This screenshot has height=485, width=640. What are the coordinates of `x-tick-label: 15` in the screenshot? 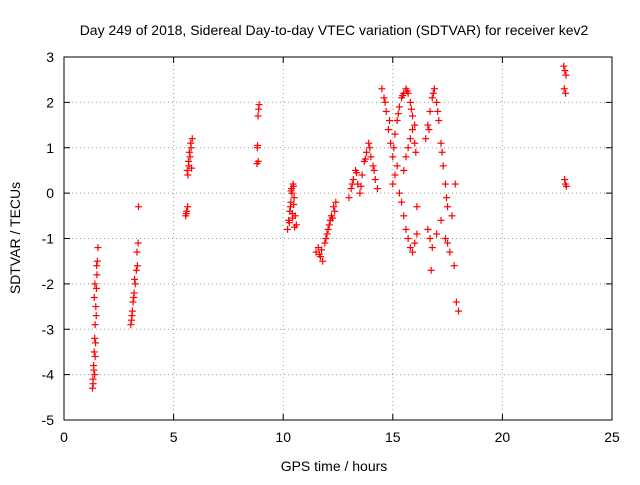 It's located at (393, 437).